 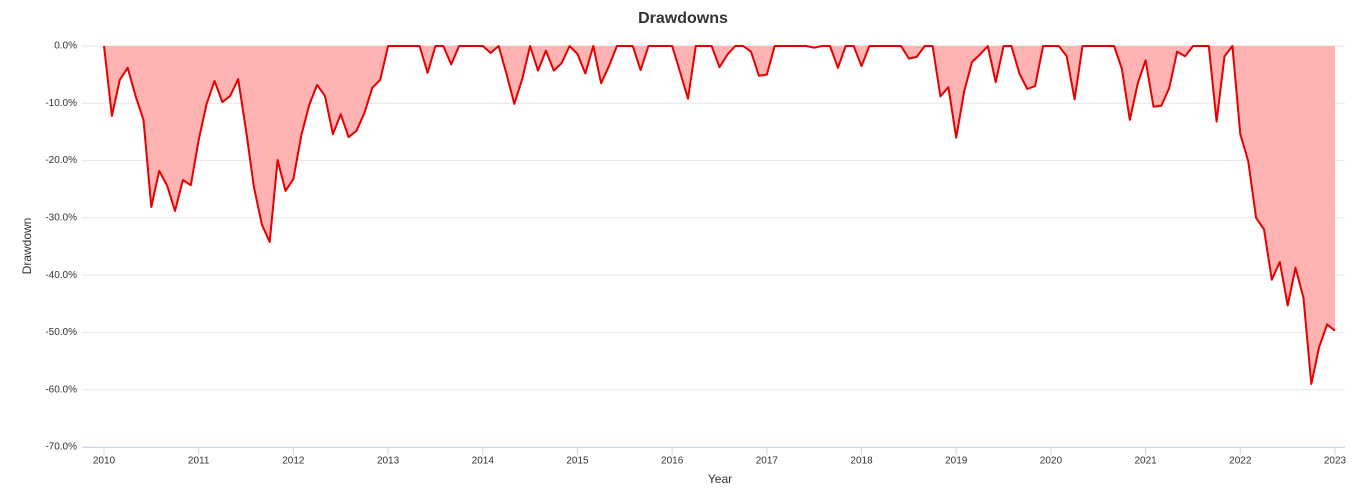 I want to click on y-tick-label: -30.0%, so click(x=61, y=217).